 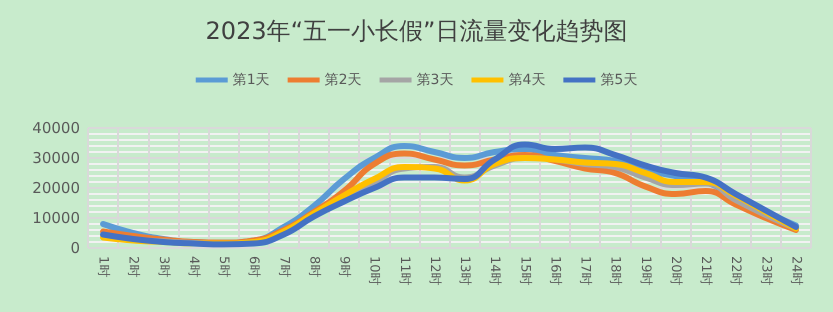 I want to click on y-tick-label: 0, so click(x=75, y=248).